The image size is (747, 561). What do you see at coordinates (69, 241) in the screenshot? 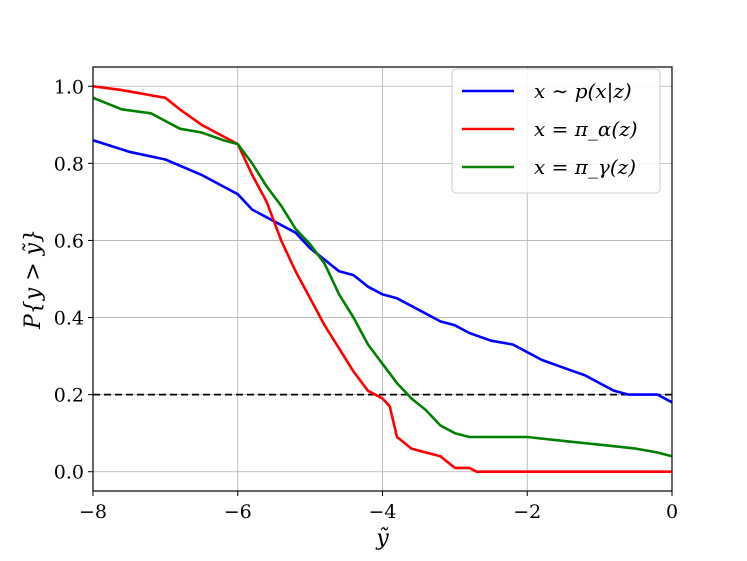
I see `y-tick-label: 0.6` at bounding box center [69, 241].